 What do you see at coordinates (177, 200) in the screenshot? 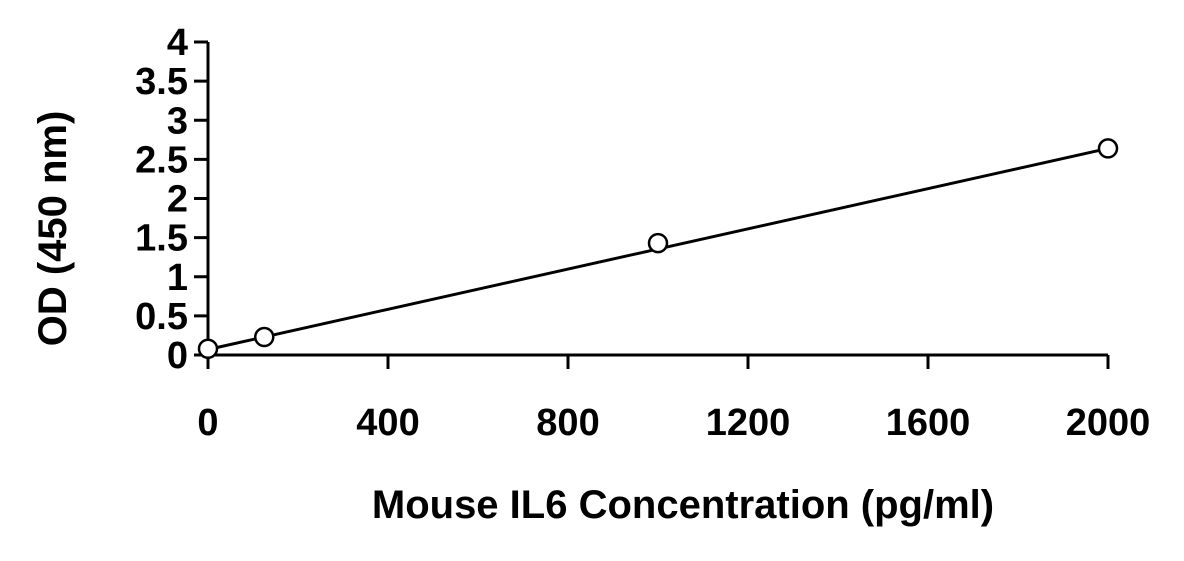
I see `y-tick-label: 2` at bounding box center [177, 200].